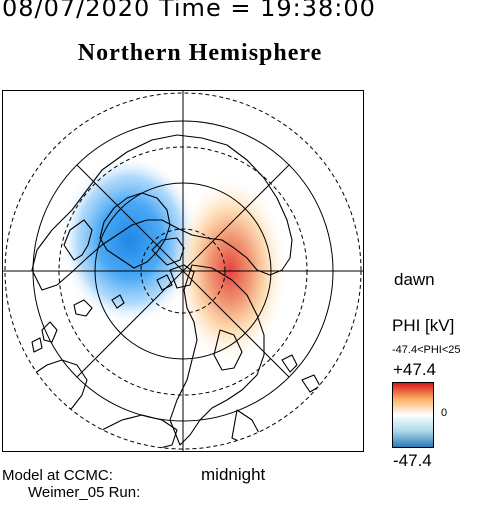 This screenshot has width=484, height=508. Describe the element at coordinates (84, 492) in the screenshot. I see `model-run-label: Weimer_05 Run:` at that location.